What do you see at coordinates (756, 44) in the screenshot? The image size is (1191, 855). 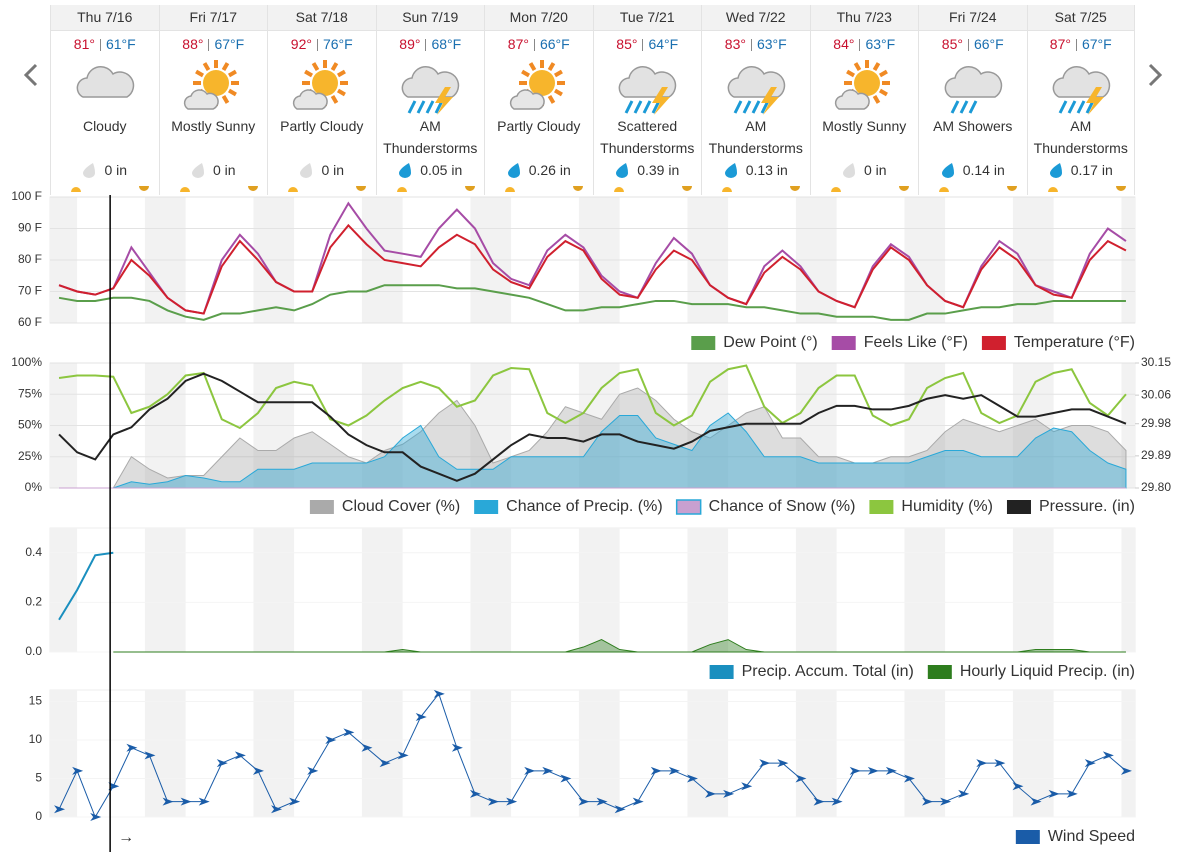 I see `temps: 83° 63°F` at bounding box center [756, 44].